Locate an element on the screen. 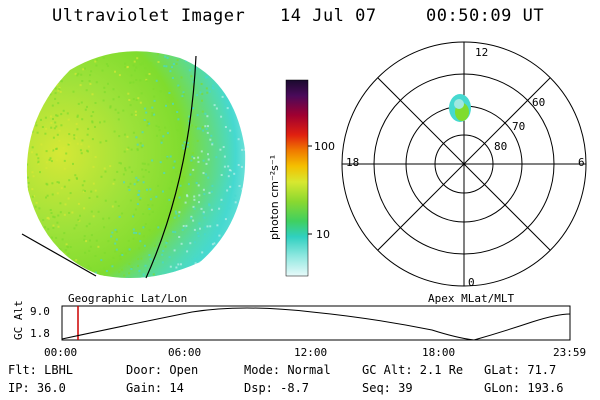 The image size is (600, 400). apex-label: Apex MLat/MLT is located at coordinates (471, 298).